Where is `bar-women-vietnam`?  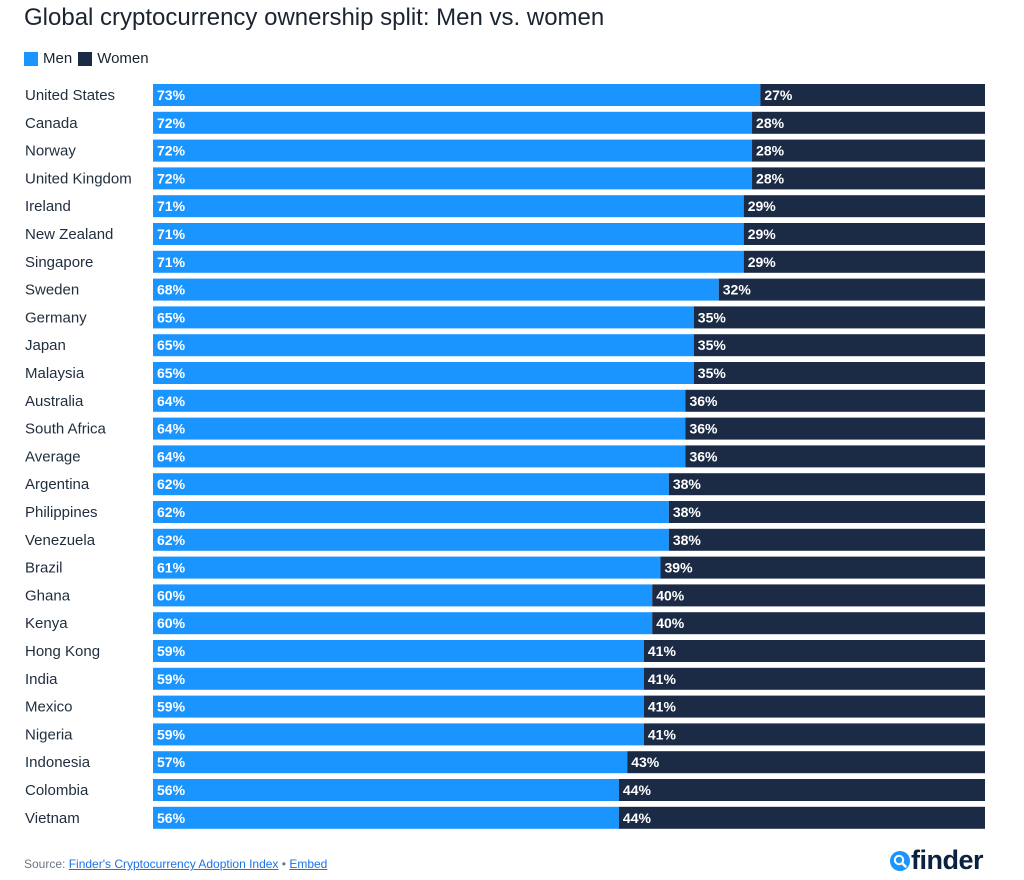 bar-women-vietnam is located at coordinates (801, 817).